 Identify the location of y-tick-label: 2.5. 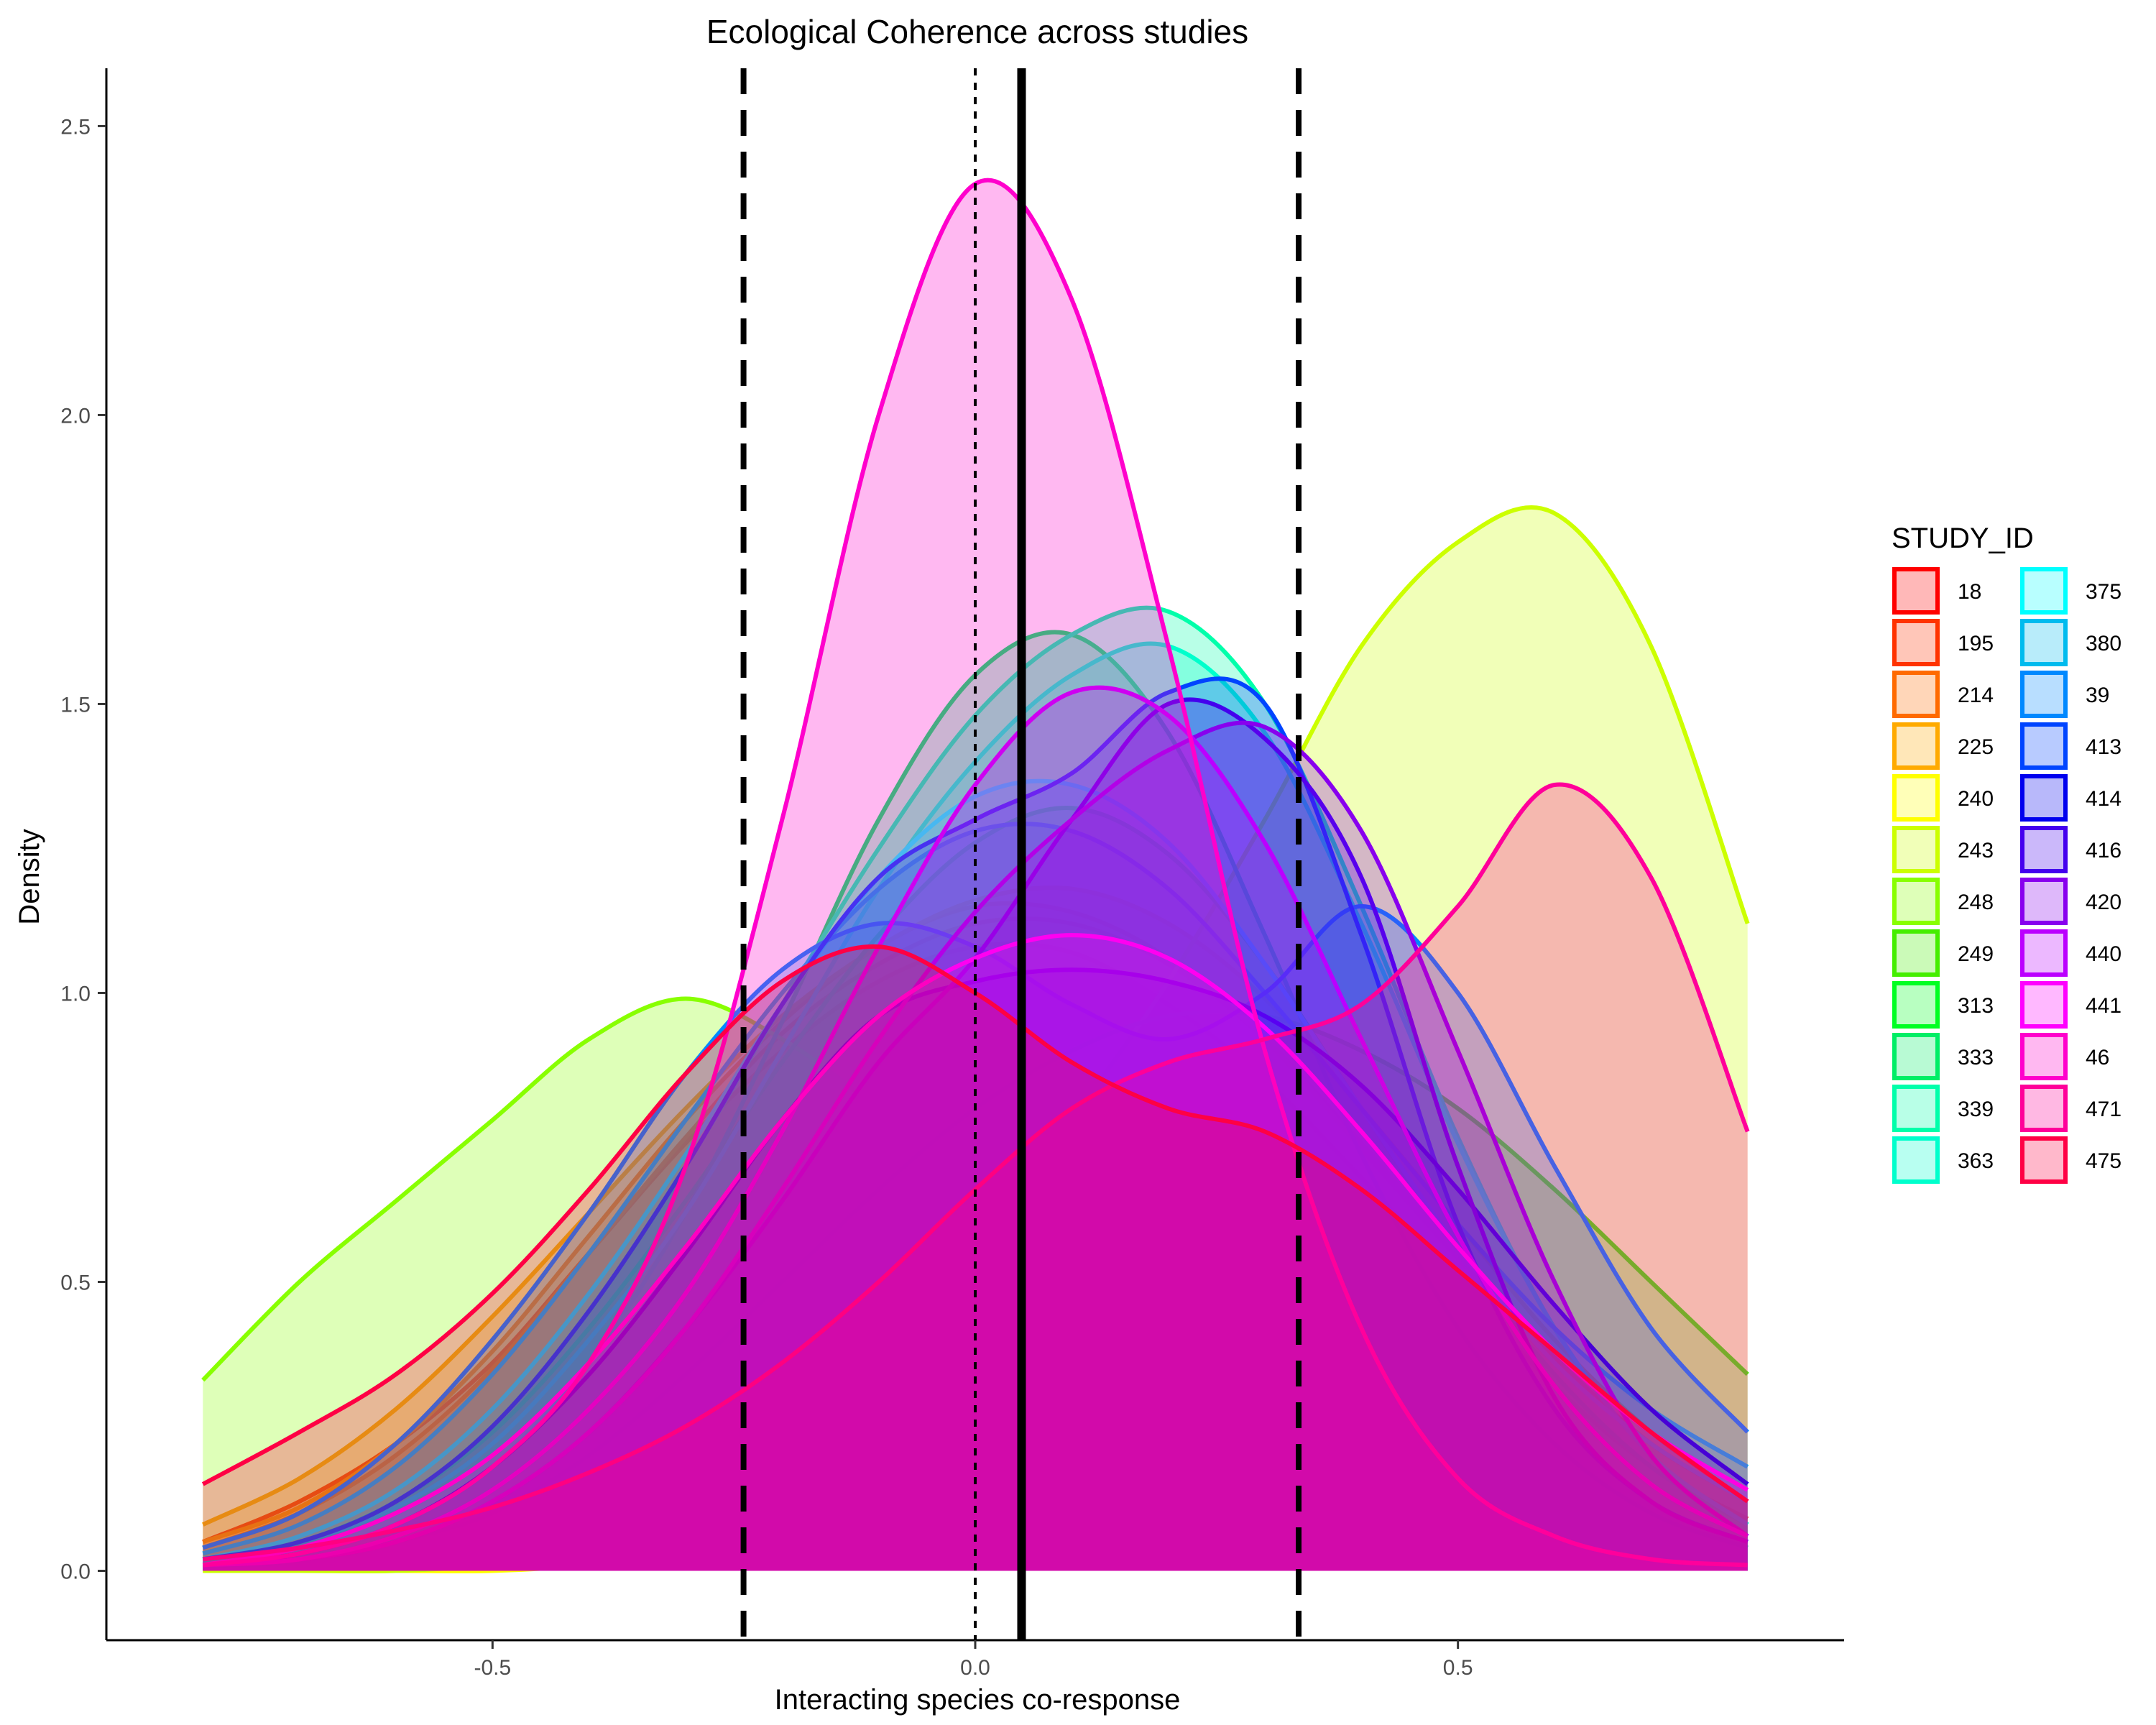
(75, 127).